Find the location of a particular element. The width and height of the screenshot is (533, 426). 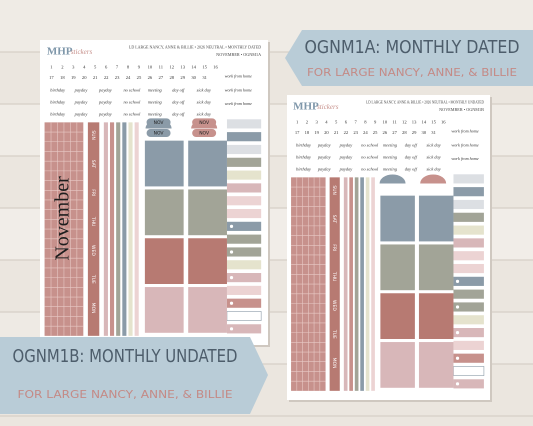

logo-sub: stickers is located at coordinates (328, 107).